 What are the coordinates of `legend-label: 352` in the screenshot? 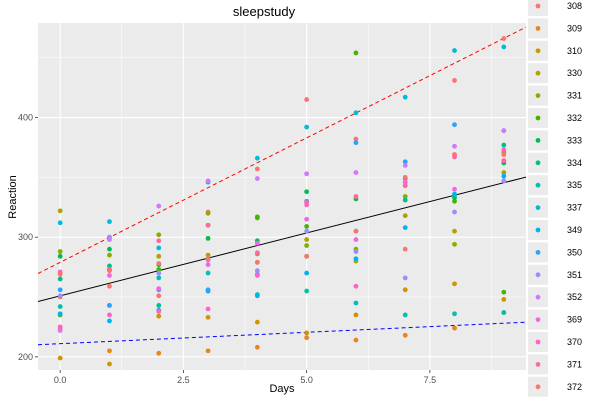 It's located at (574, 297).